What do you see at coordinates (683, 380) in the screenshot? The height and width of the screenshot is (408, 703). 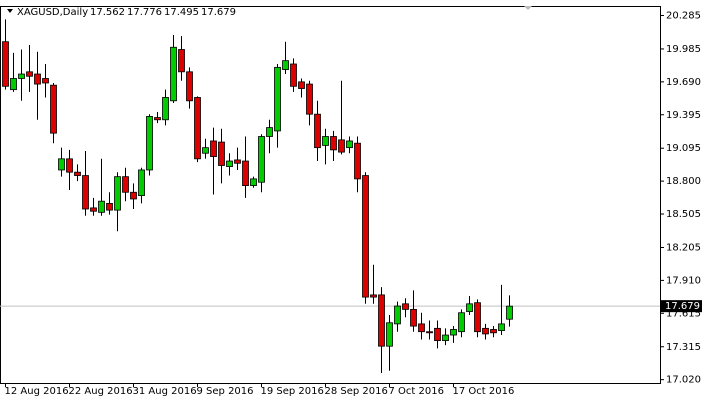 I see `y-tick-label: 17.020` at bounding box center [683, 380].